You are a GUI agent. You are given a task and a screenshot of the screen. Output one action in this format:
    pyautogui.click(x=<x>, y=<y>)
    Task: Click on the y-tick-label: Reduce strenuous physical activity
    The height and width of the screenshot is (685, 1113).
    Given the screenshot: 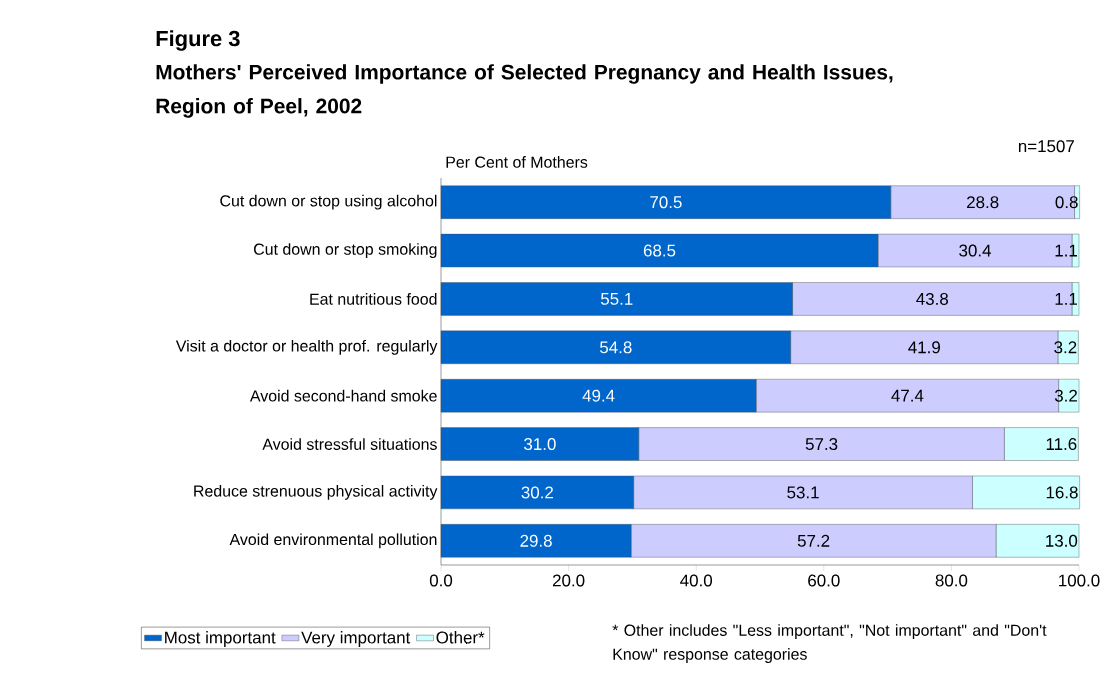 What is the action you would take?
    pyautogui.click(x=316, y=492)
    